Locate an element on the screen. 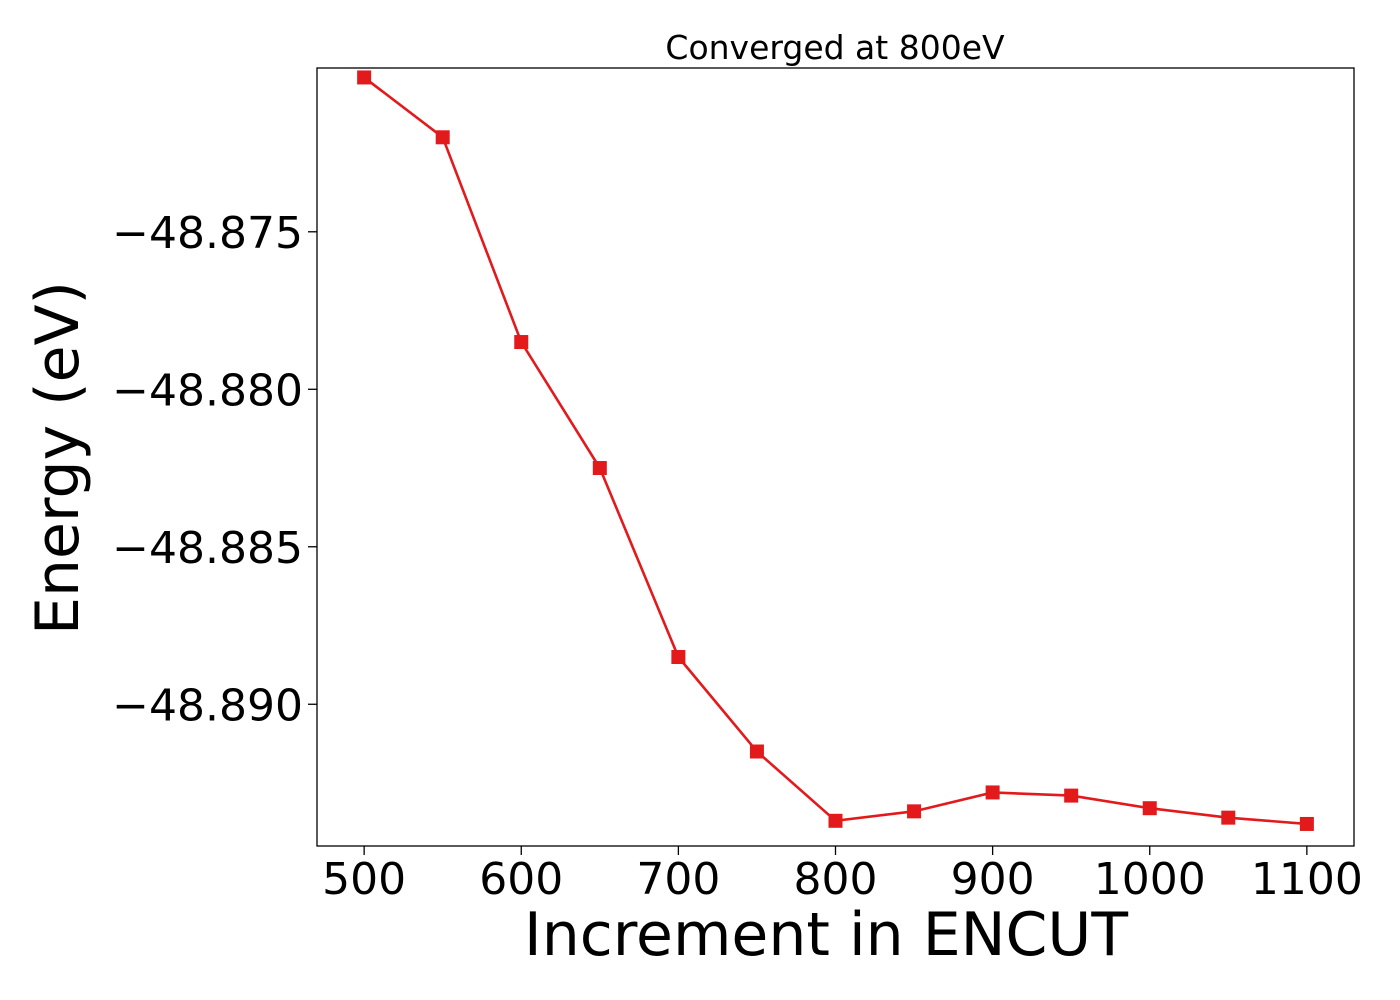  x-tick-label: 1100 is located at coordinates (1307, 879).